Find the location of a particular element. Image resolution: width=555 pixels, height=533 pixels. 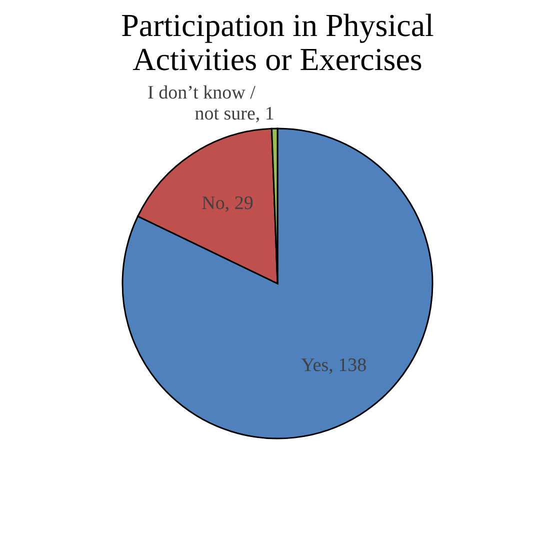

data-label: , 138 is located at coordinates (347, 365).